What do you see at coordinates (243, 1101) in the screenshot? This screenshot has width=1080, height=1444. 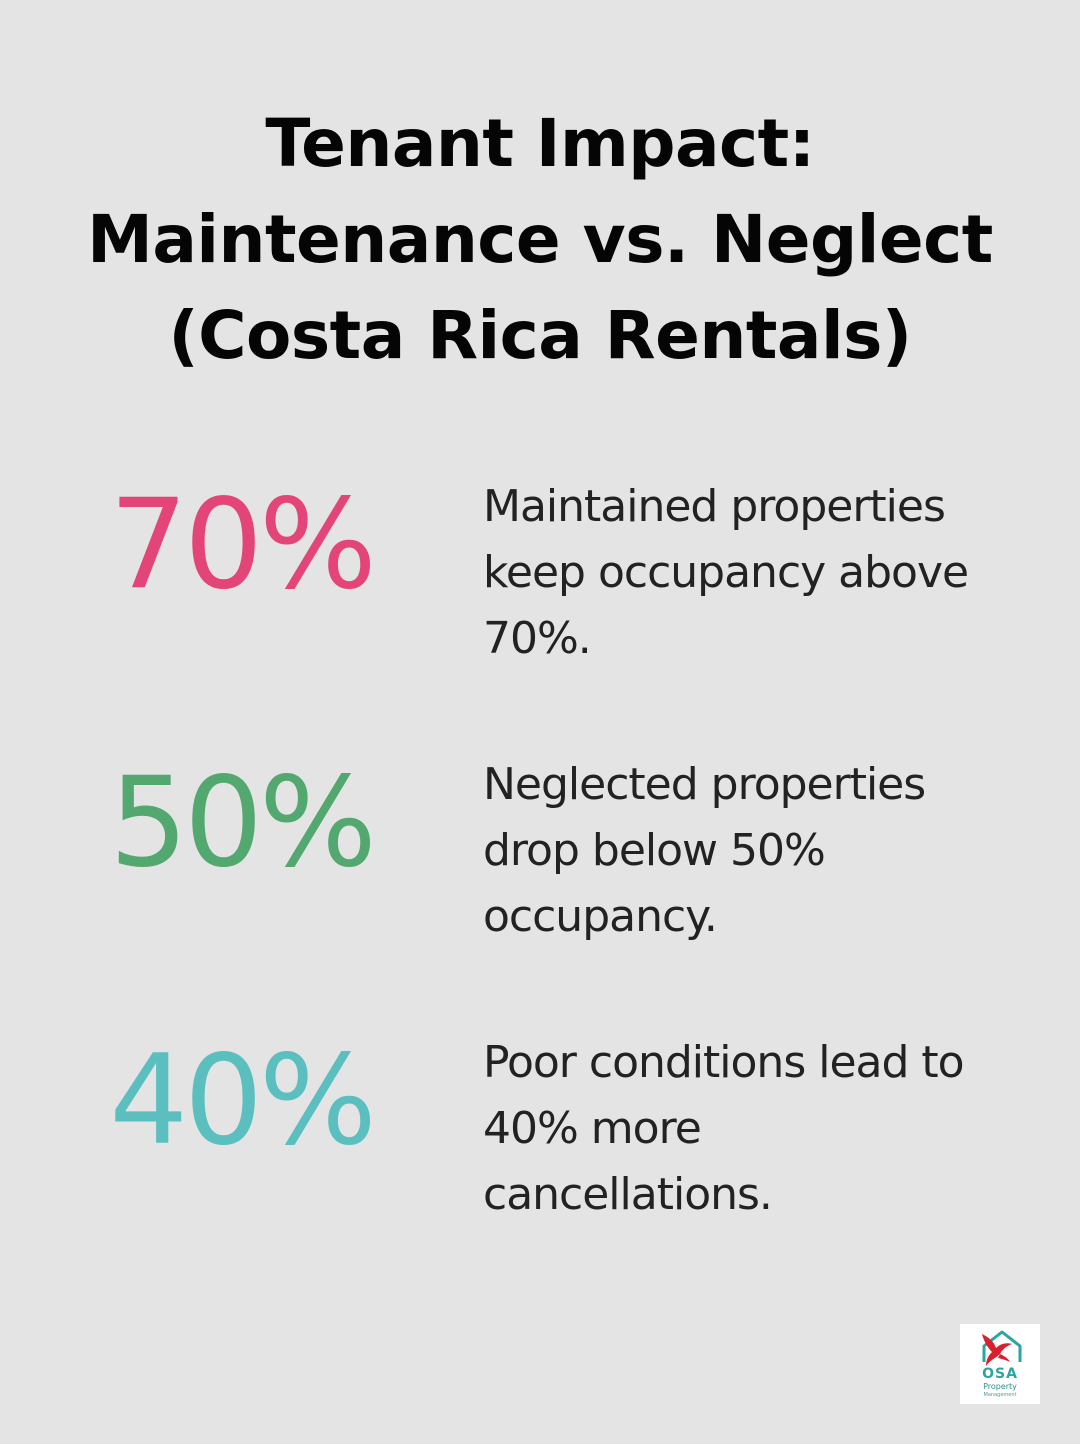 I see `stat-value: 40%` at bounding box center [243, 1101].